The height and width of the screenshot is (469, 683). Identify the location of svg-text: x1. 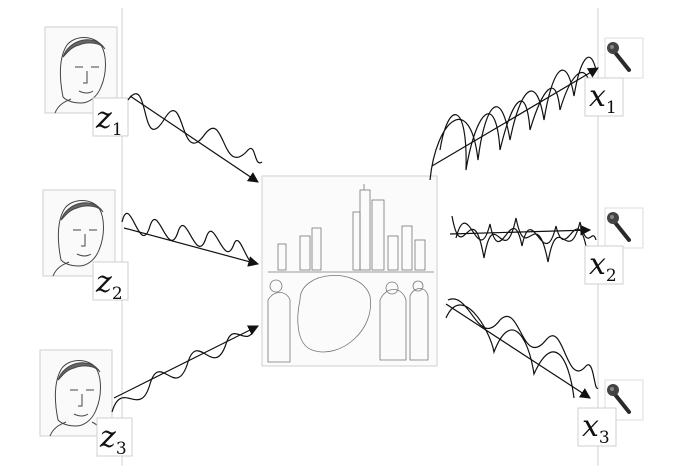
(603, 98).